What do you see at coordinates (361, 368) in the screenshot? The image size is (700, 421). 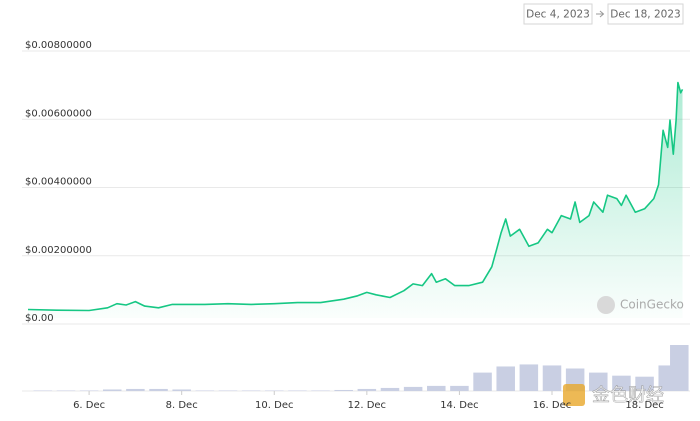 I see `volume-bars` at bounding box center [361, 368].